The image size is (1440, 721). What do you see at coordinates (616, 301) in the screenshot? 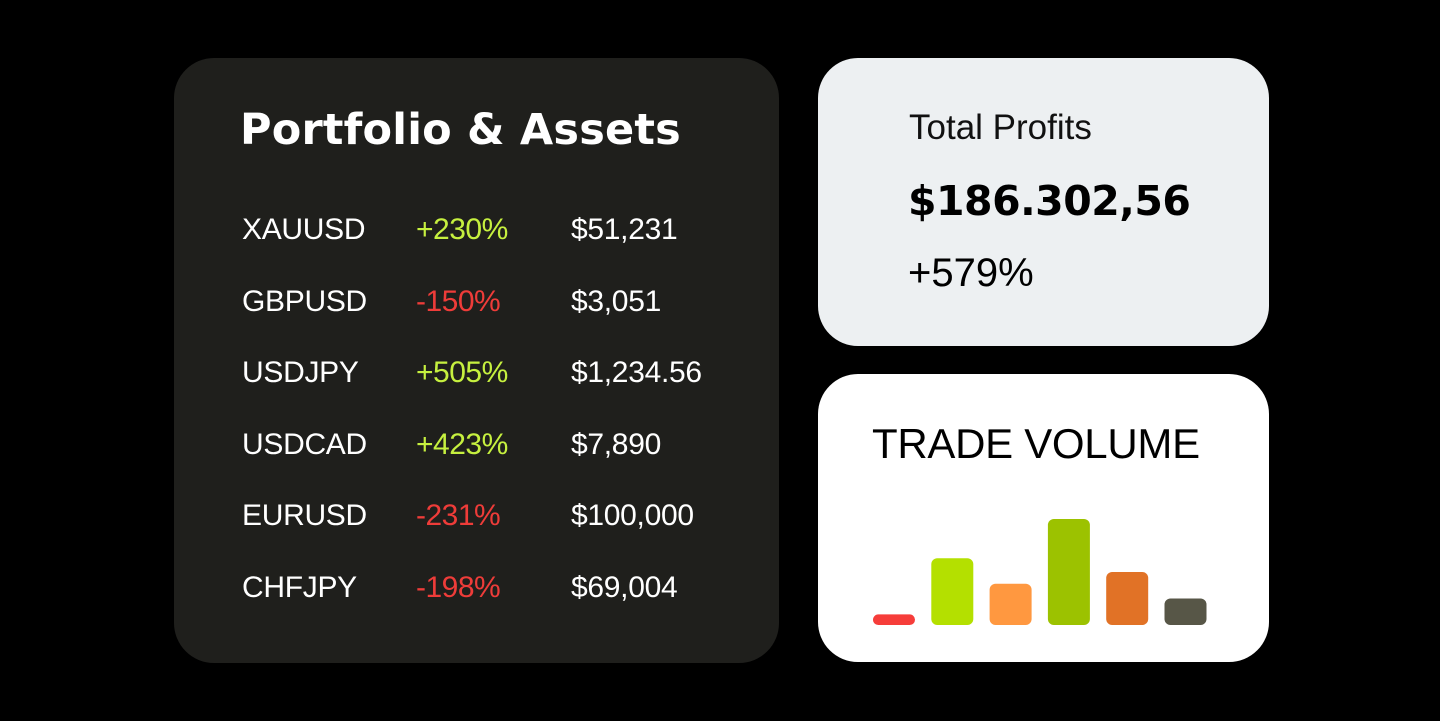
I see `asset-amount: $3,051` at bounding box center [616, 301].